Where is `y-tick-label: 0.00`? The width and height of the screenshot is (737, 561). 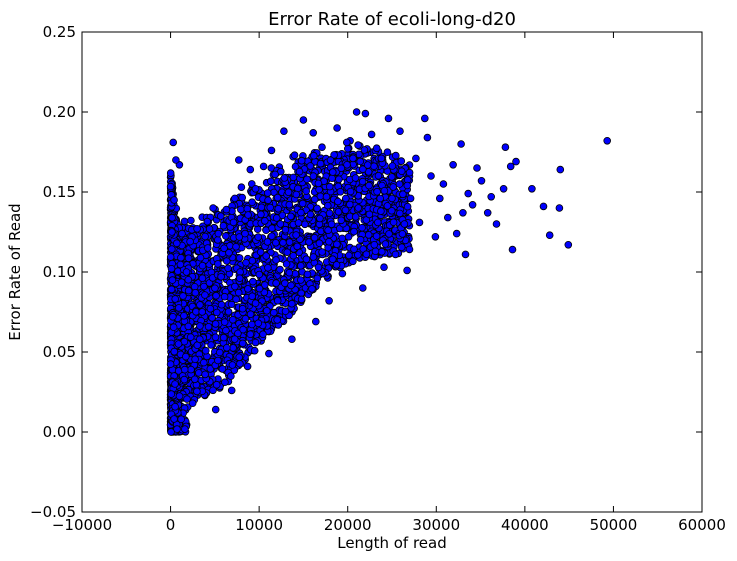 y-tick-label: 0.00 is located at coordinates (59, 432).